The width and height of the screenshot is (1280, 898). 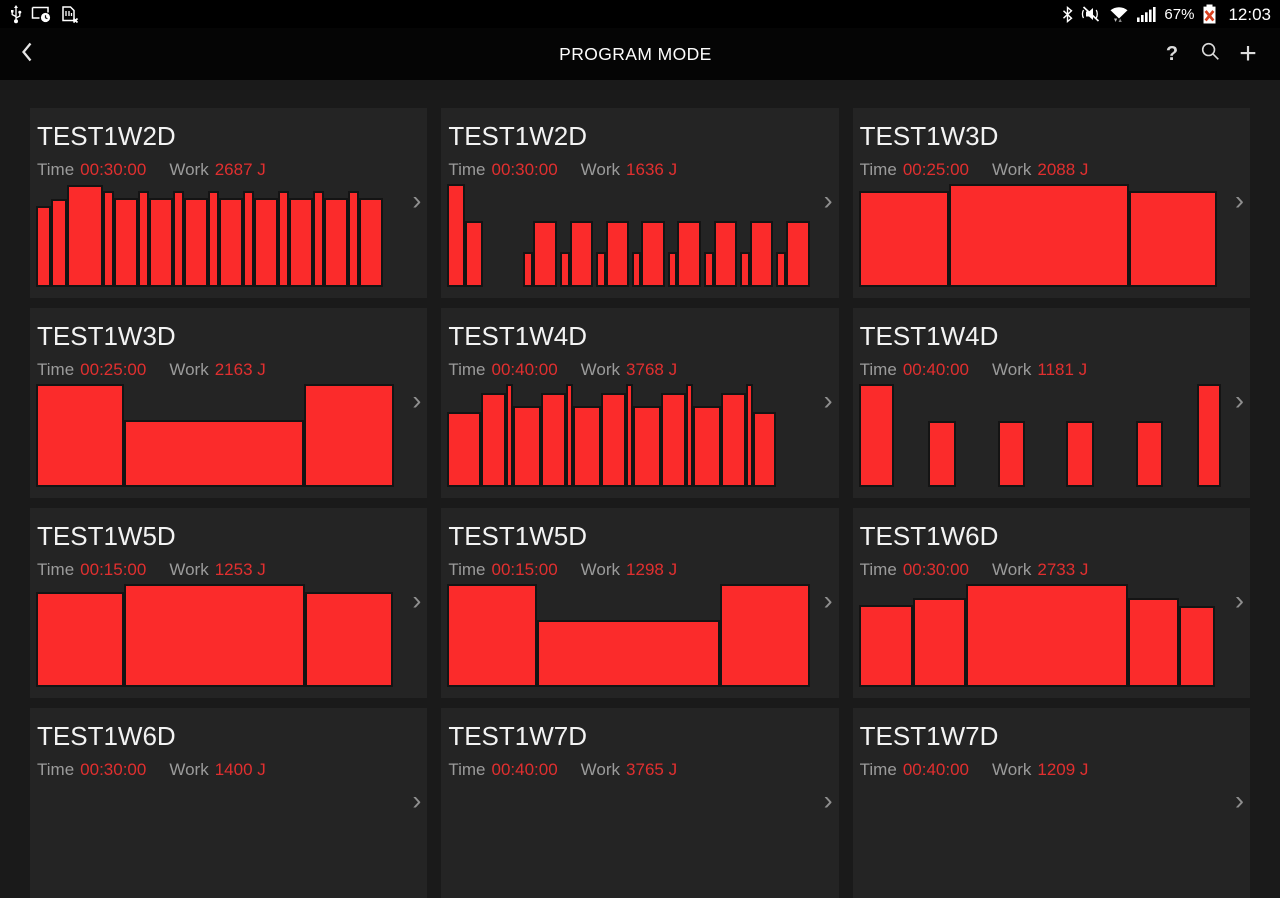 I want to click on add-program-button: +, so click(x=1248, y=53).